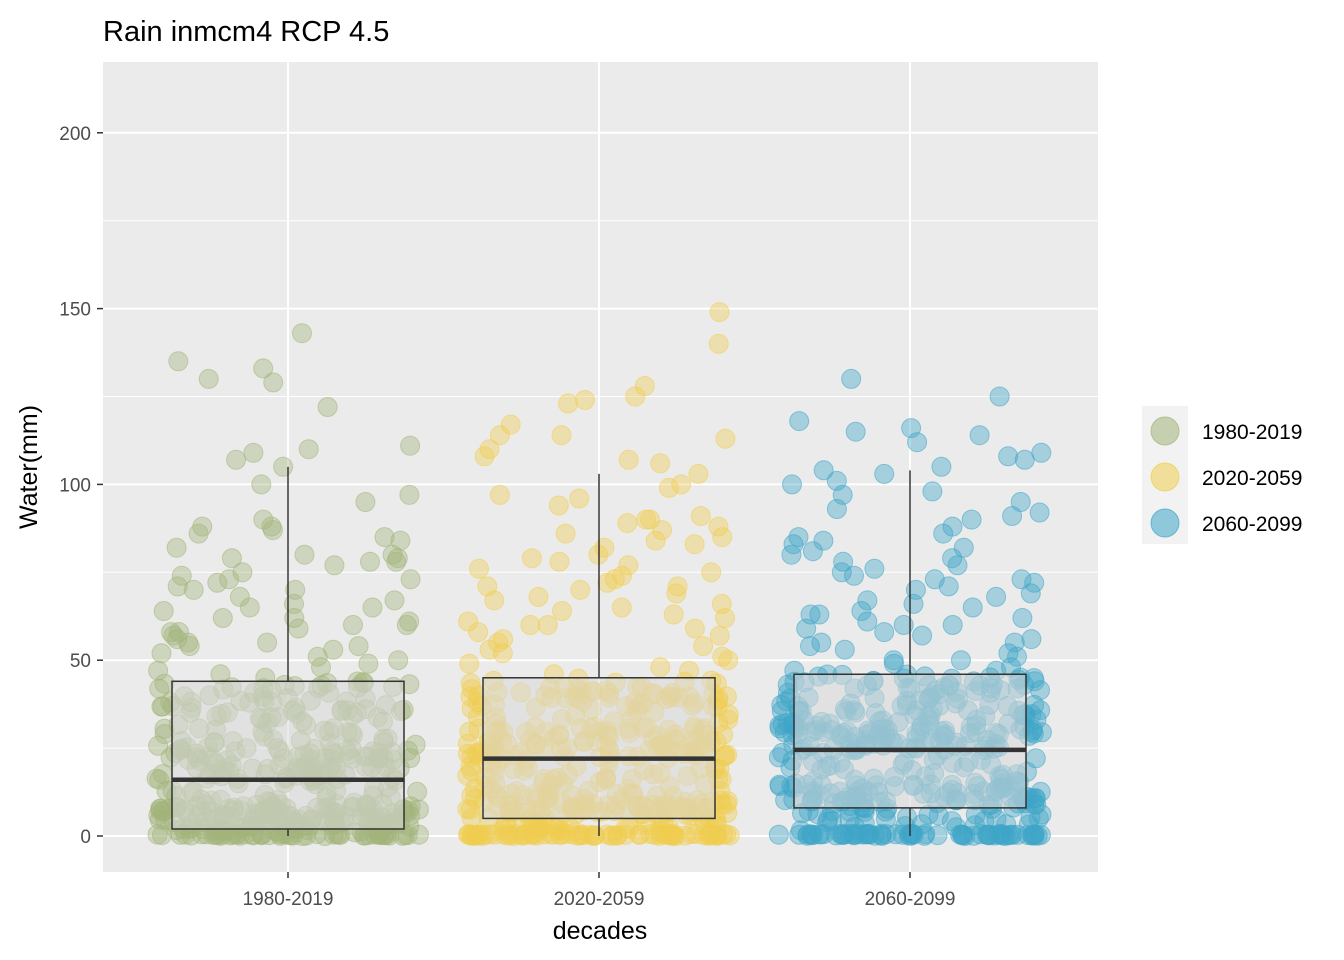 This screenshot has height=960, width=1344. Describe the element at coordinates (288, 899) in the screenshot. I see `x-tick-label: 1980-2019` at that location.